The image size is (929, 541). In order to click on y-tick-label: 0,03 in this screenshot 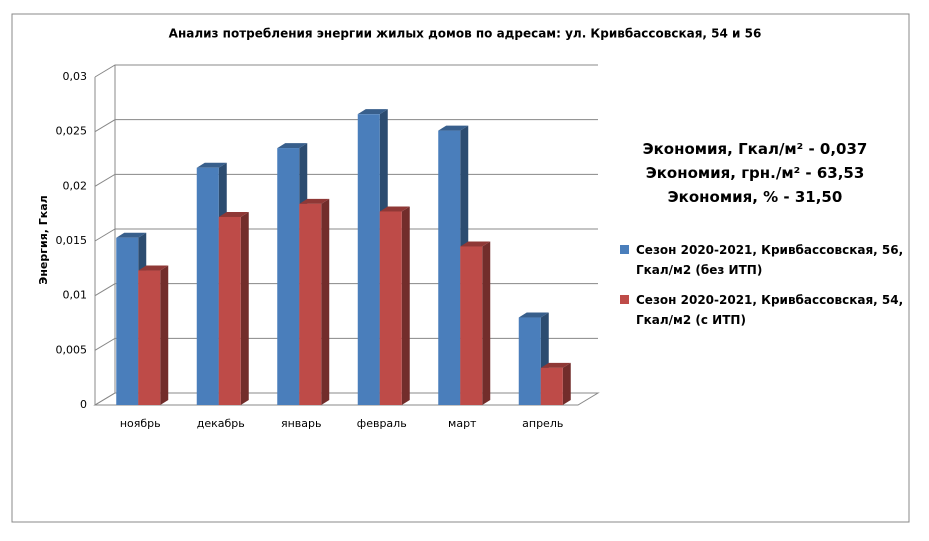, I will do `click(75, 76)`.